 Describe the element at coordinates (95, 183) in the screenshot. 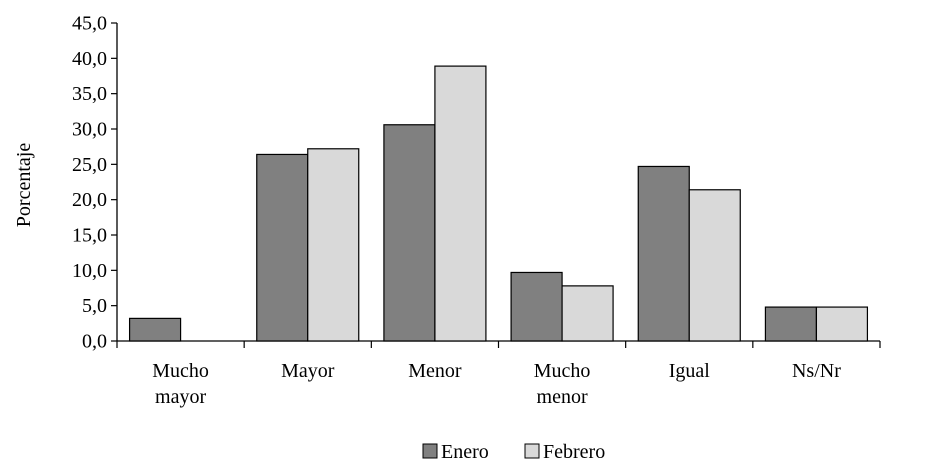

I see `y-axis: 0,0 5,0 10,0 15,0 20,0 25,0 30,0 35,0 40,0 45,0` at that location.